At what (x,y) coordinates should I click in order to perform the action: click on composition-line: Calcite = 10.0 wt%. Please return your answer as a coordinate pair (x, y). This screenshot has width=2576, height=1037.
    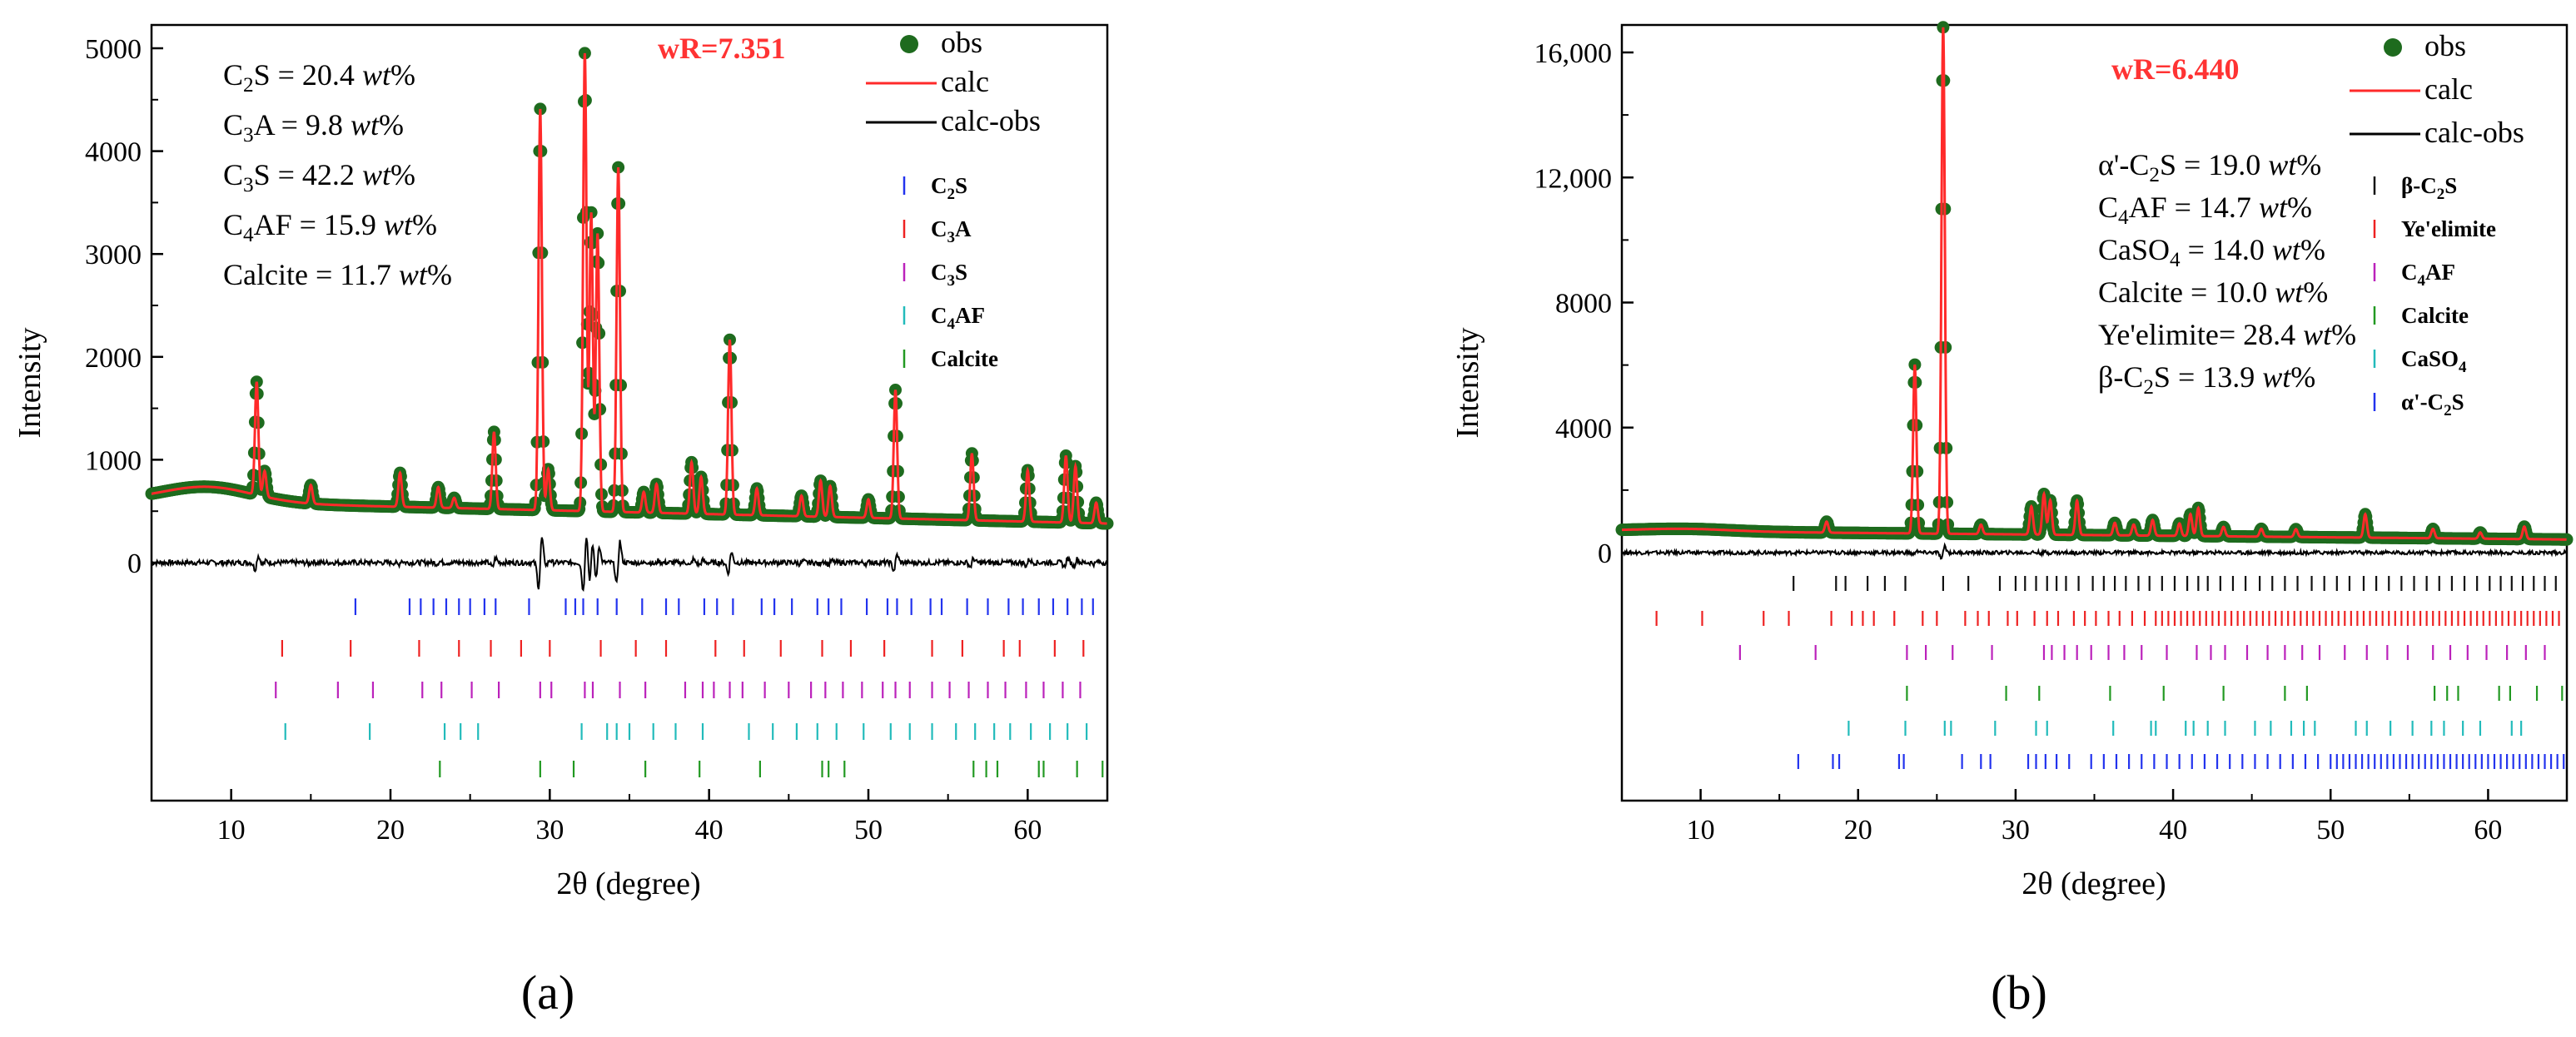
    Looking at the image, I should click on (2213, 292).